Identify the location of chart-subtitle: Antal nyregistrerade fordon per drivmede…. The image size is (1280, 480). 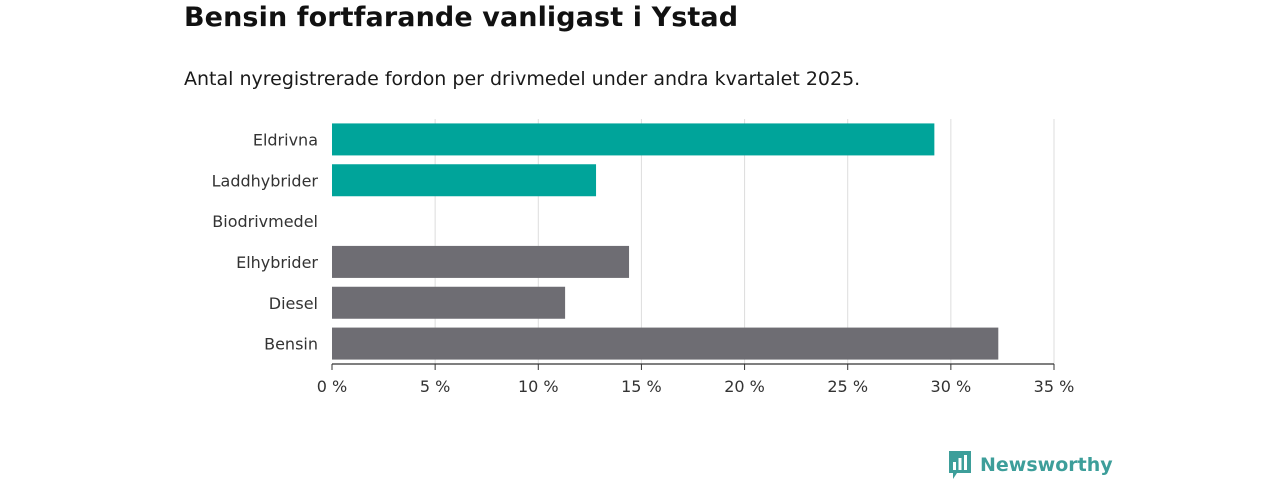
(522, 79).